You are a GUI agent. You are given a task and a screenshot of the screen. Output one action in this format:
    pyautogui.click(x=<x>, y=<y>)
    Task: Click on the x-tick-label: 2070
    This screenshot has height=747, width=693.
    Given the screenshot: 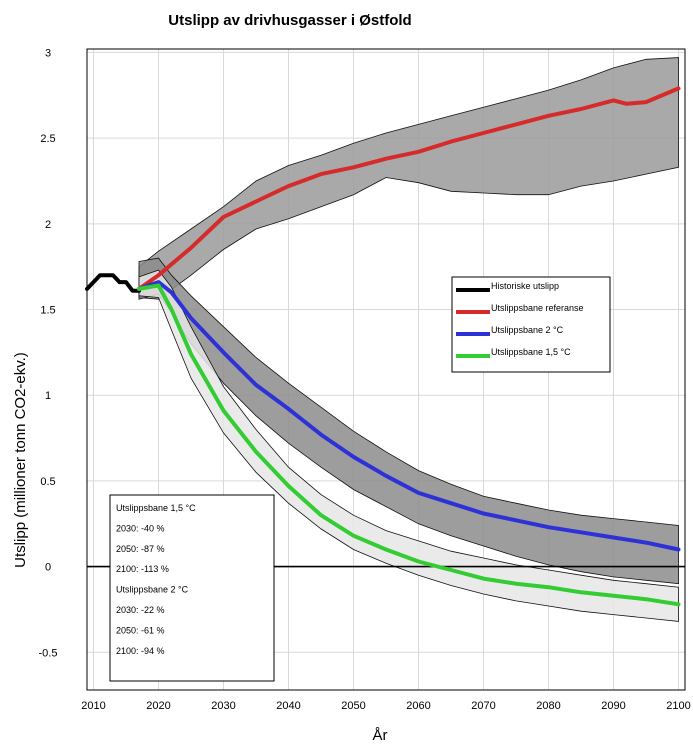 What is the action you would take?
    pyautogui.click(x=483, y=706)
    